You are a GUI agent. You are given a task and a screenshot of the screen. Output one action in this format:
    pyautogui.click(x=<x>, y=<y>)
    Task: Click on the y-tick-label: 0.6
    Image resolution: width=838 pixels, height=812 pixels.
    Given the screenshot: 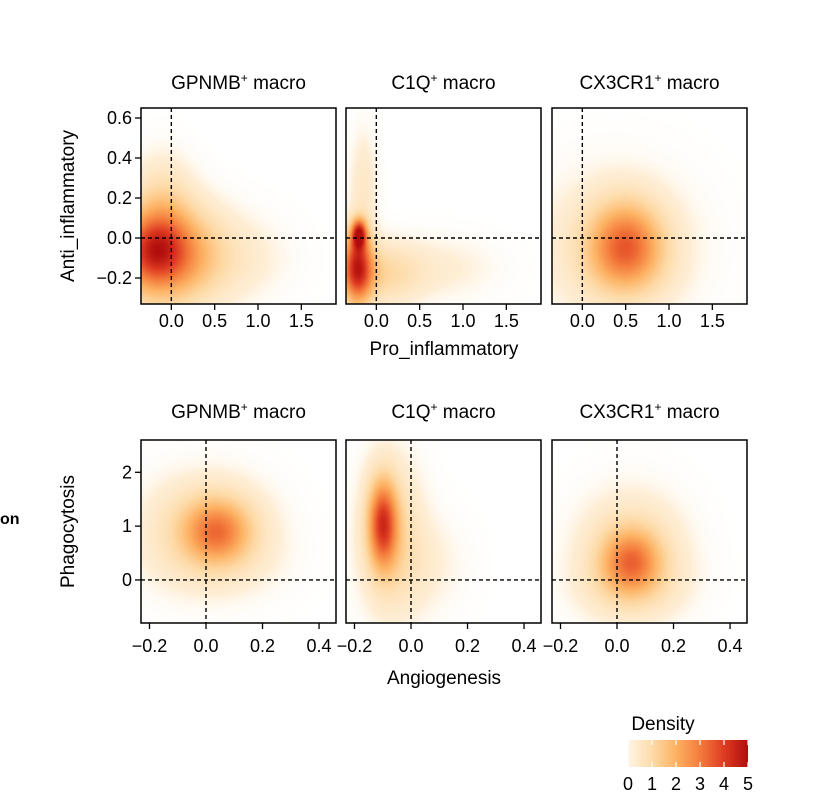 What is the action you would take?
    pyautogui.click(x=119, y=118)
    